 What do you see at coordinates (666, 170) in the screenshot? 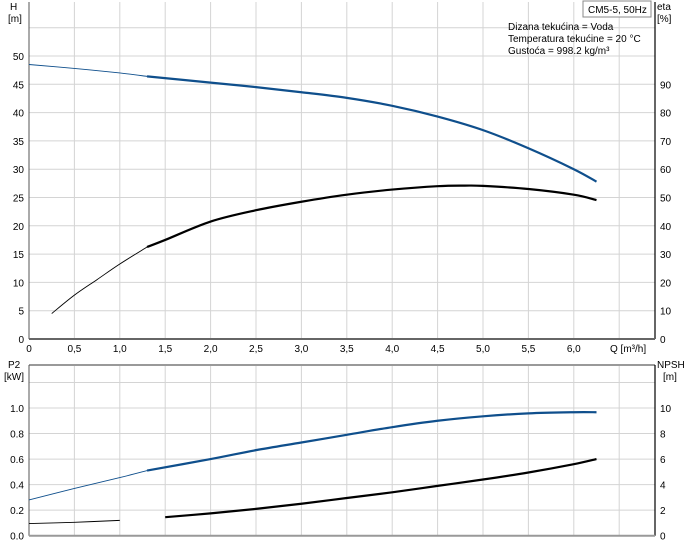
I see `eta-tick-label: 60` at bounding box center [666, 170].